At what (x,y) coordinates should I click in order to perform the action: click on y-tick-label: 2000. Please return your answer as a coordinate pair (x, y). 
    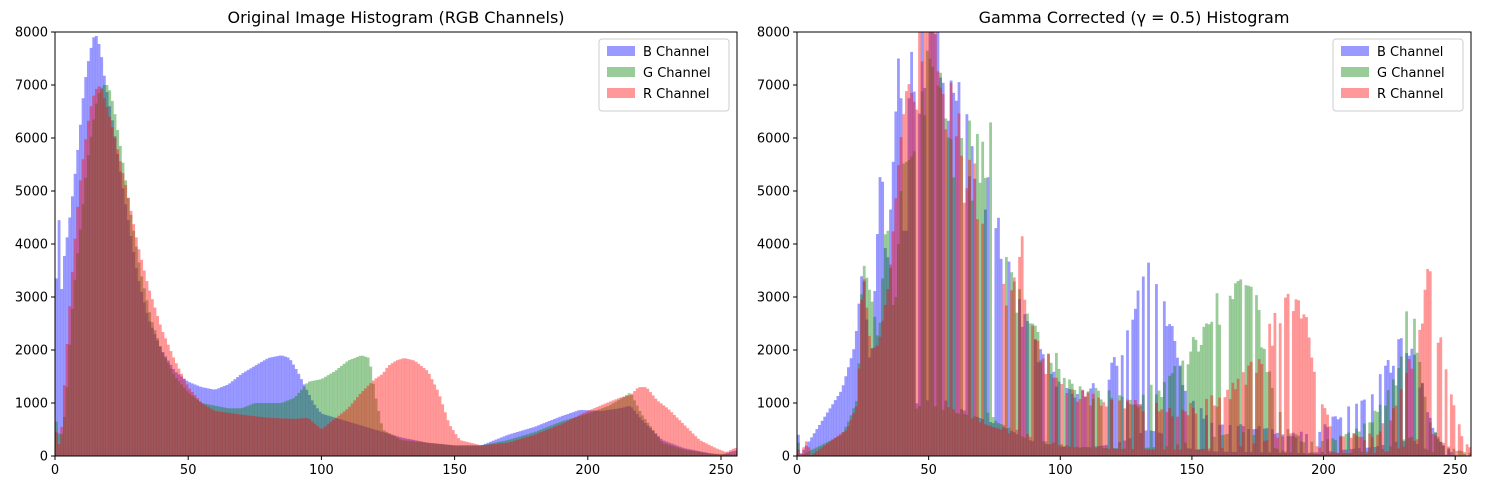
    Looking at the image, I should click on (773, 351).